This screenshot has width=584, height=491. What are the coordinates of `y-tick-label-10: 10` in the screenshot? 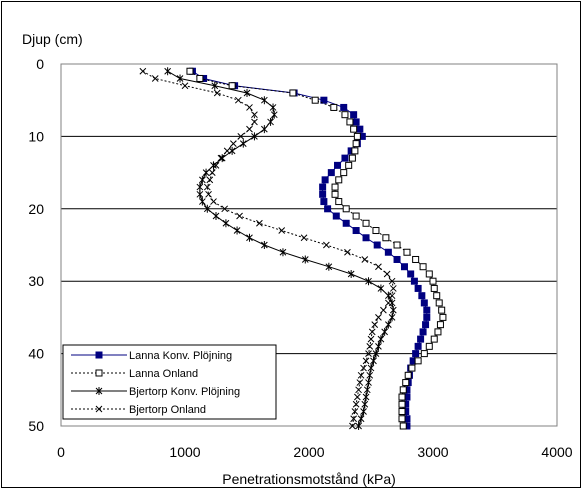 It's located at (36, 136).